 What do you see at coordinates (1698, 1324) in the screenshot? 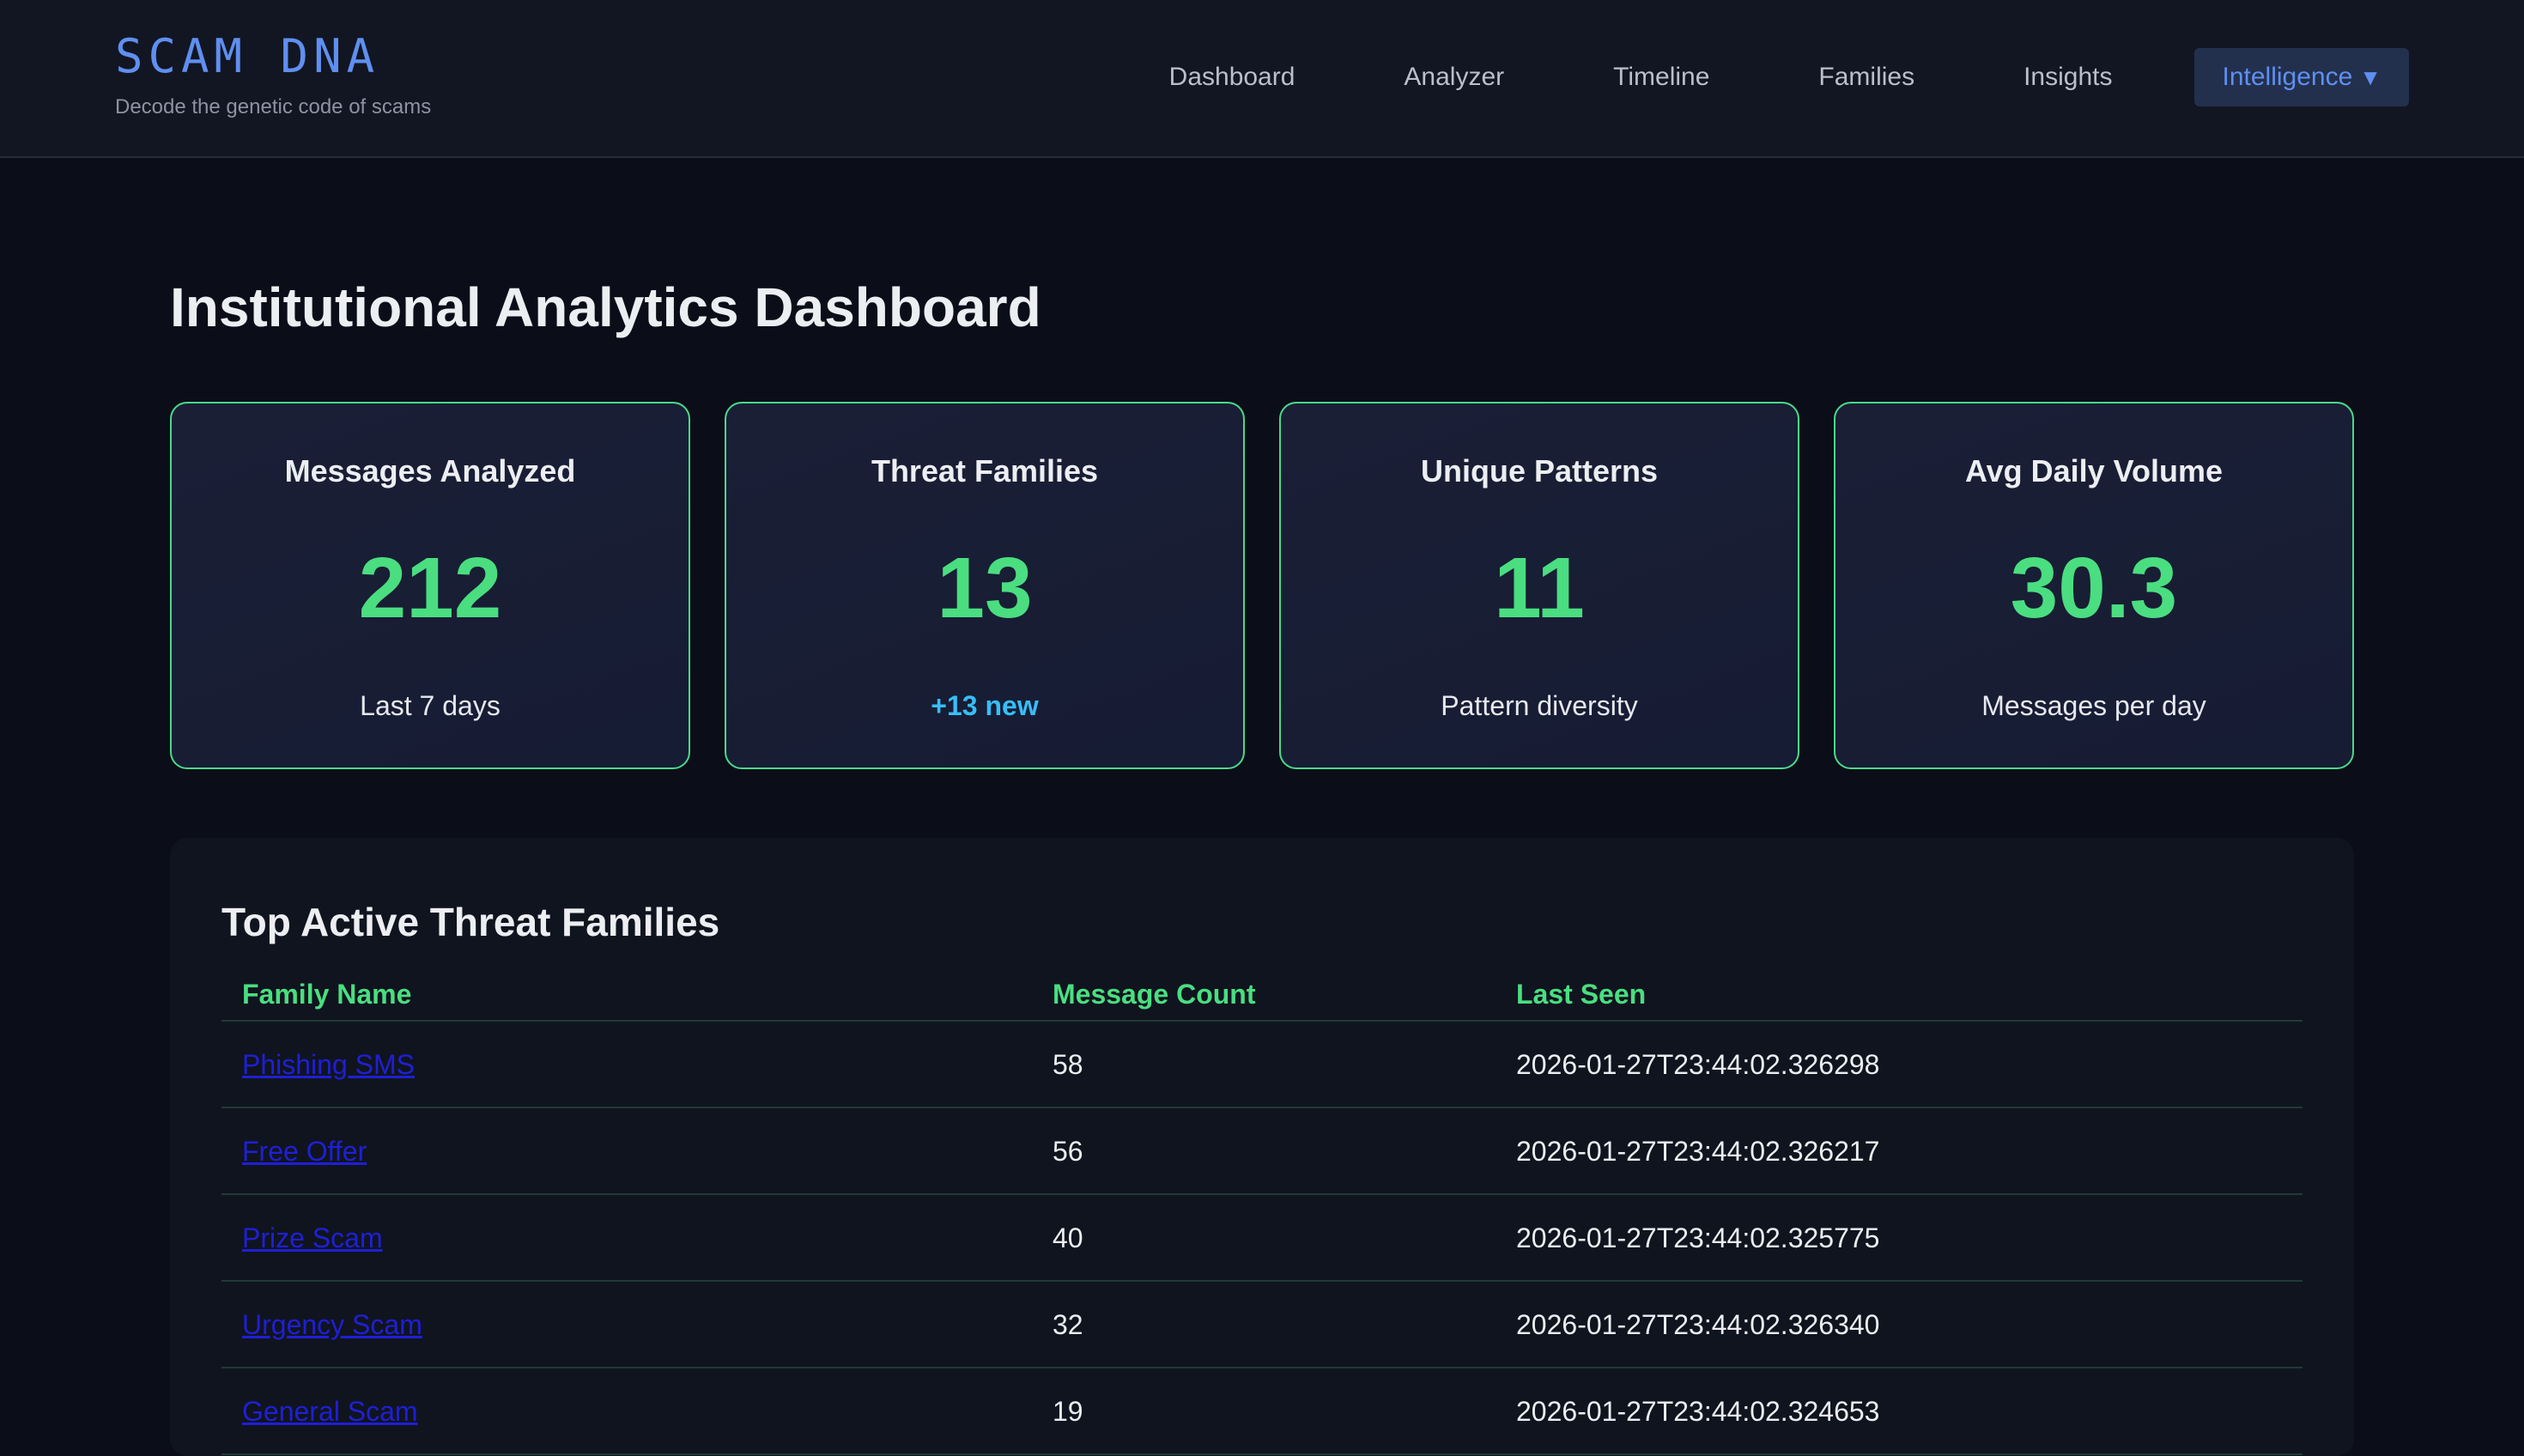
I see `last-seen: 2026-01-27T23:44:02.326340` at bounding box center [1698, 1324].